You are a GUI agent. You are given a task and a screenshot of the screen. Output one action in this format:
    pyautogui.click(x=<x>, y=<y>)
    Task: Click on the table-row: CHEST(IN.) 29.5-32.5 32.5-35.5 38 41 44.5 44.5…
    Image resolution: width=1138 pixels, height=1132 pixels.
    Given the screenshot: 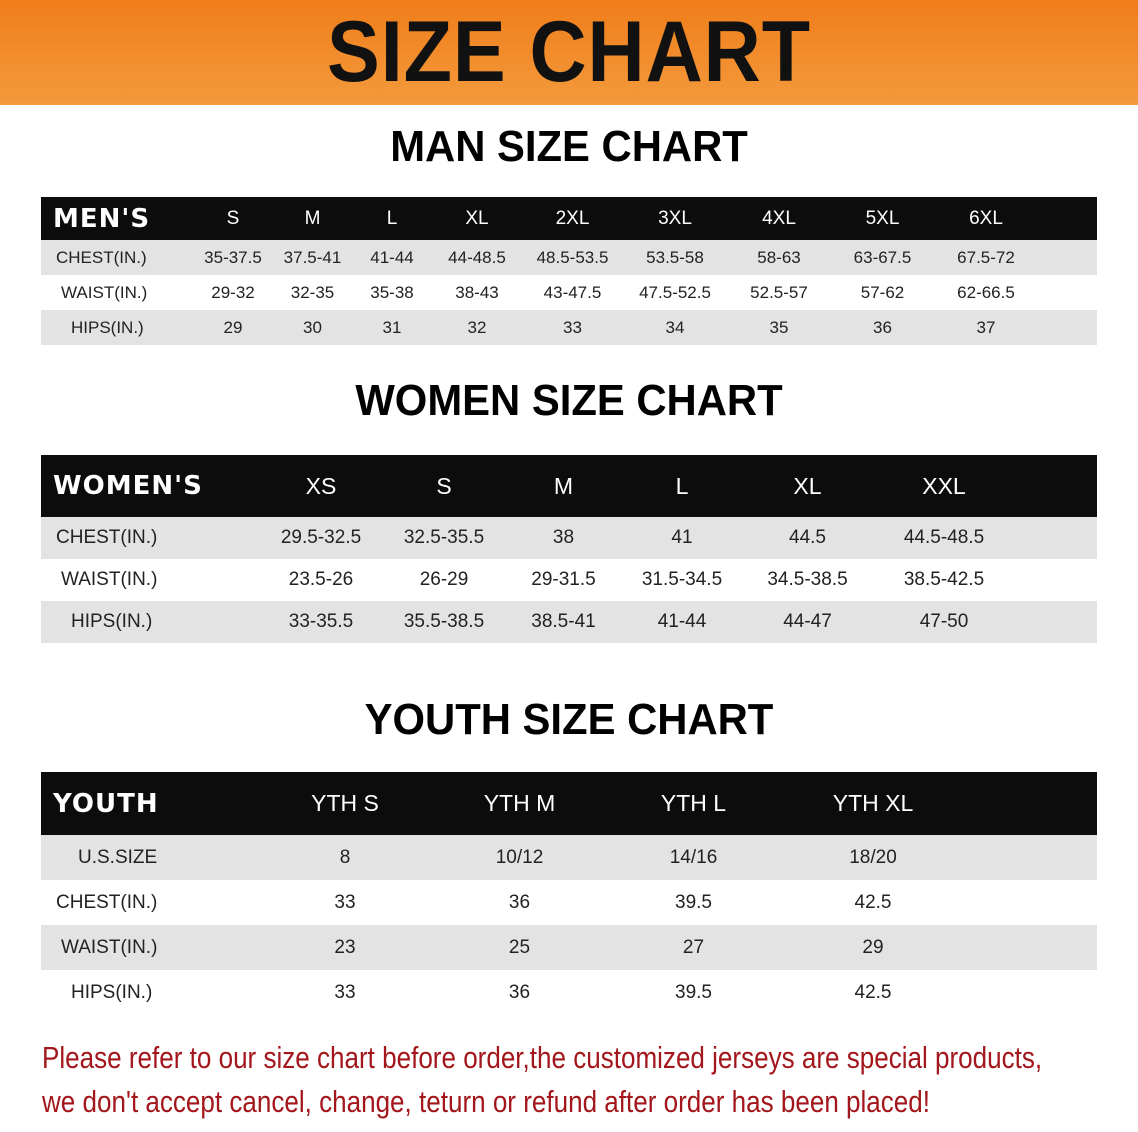 What is the action you would take?
    pyautogui.click(x=569, y=538)
    